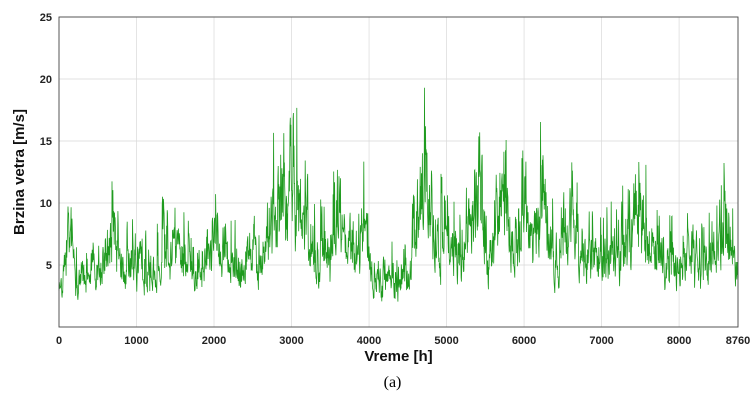 The image size is (753, 401). What do you see at coordinates (446, 341) in the screenshot?
I see `x-tick-label: 5000` at bounding box center [446, 341].